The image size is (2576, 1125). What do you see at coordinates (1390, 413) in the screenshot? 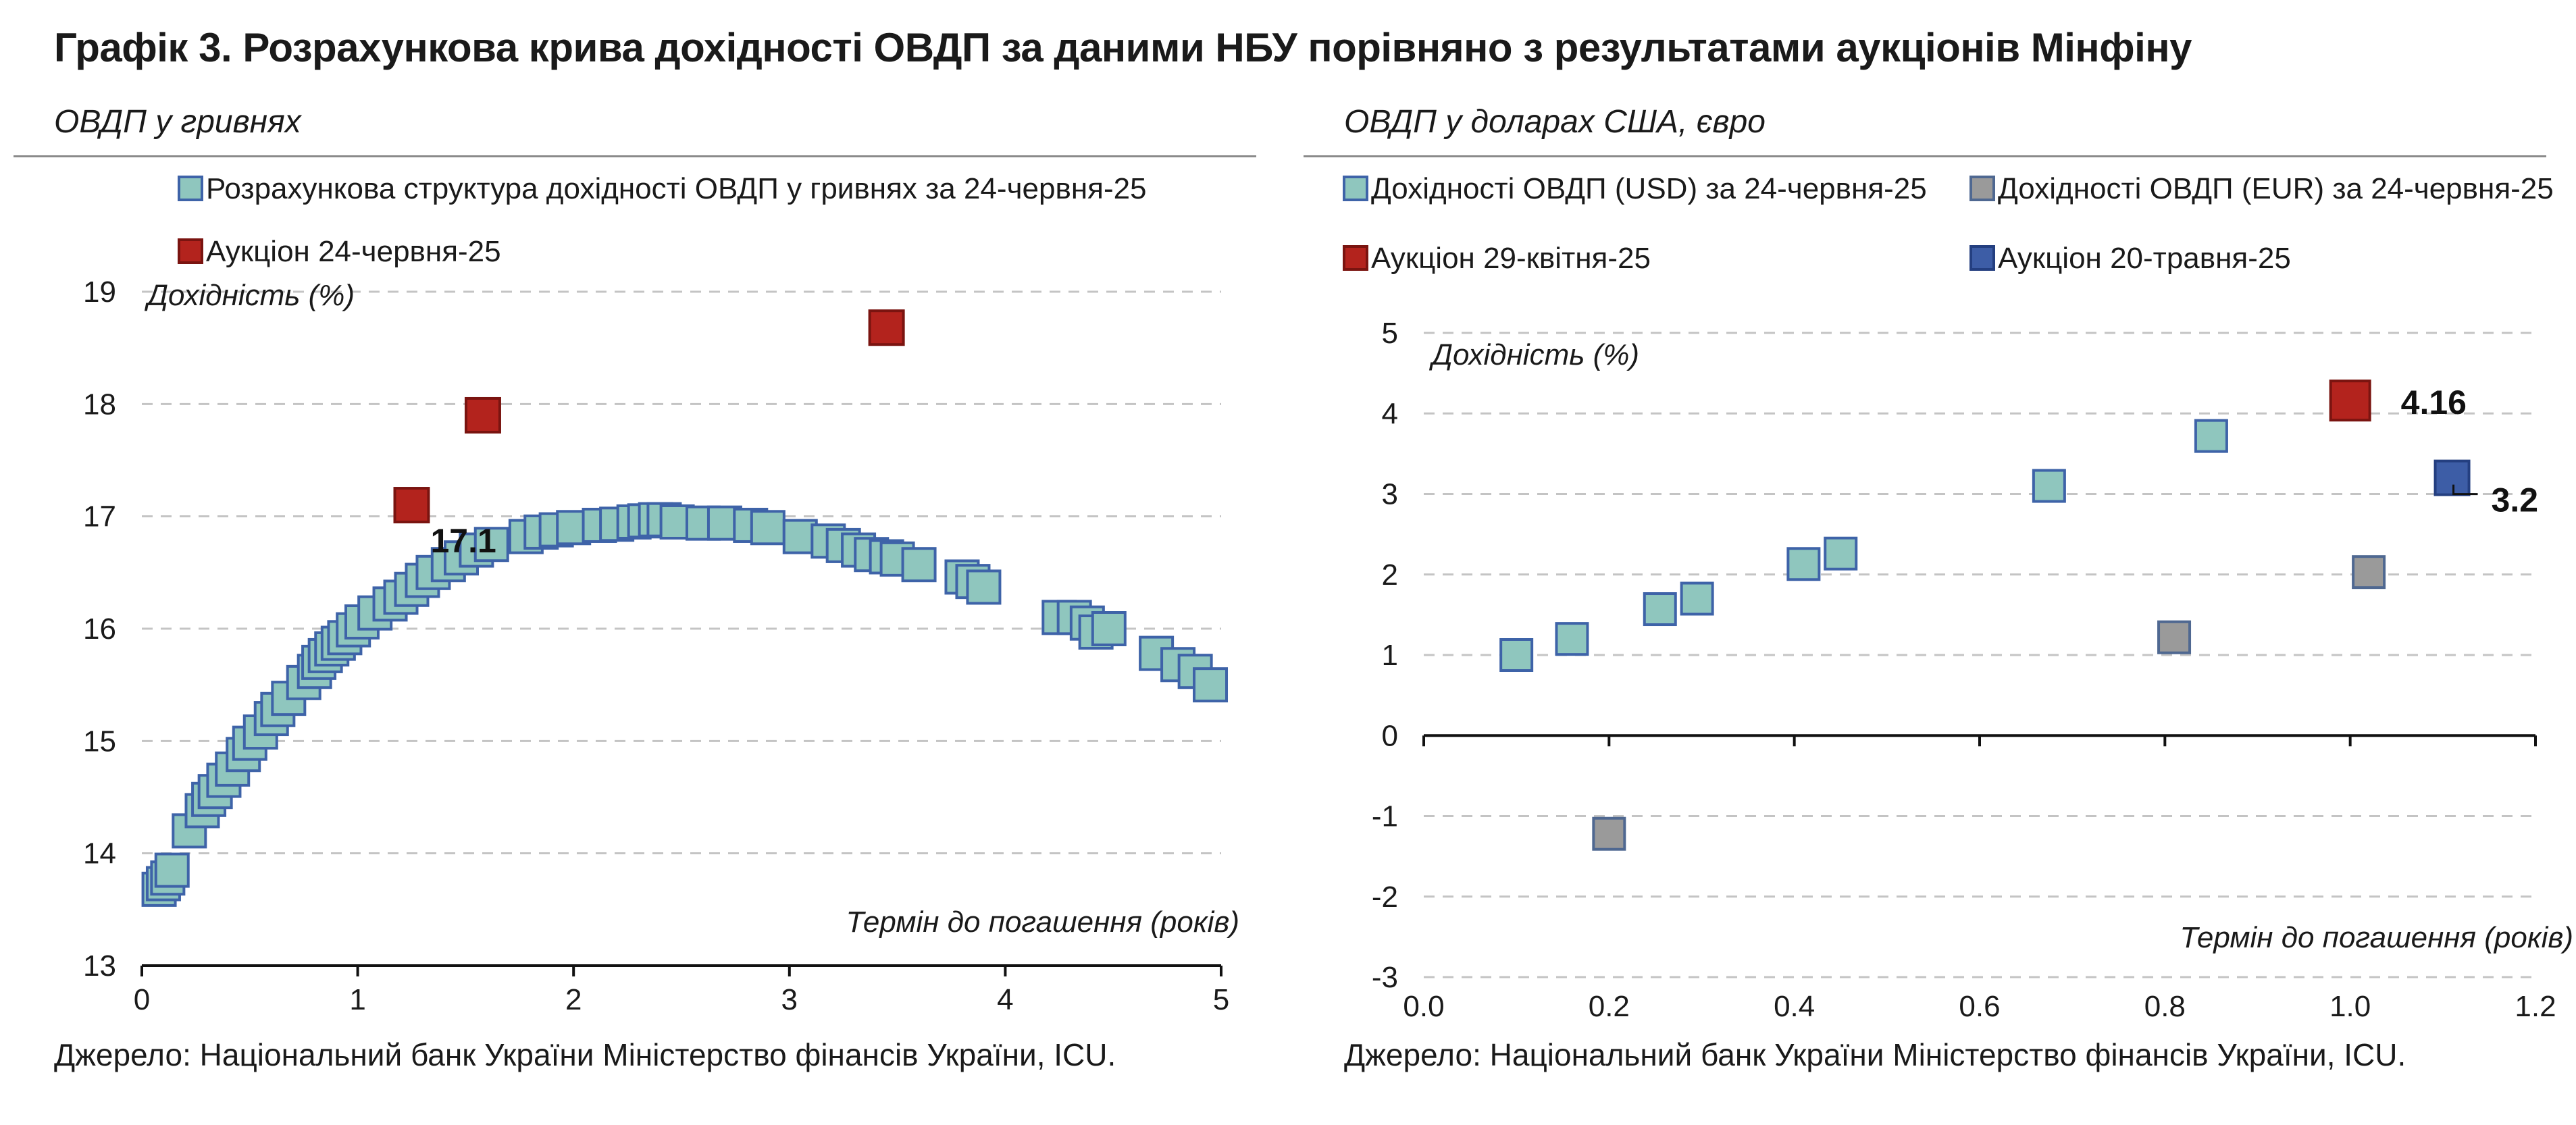
I see `y-tick-label: 4` at bounding box center [1390, 413].